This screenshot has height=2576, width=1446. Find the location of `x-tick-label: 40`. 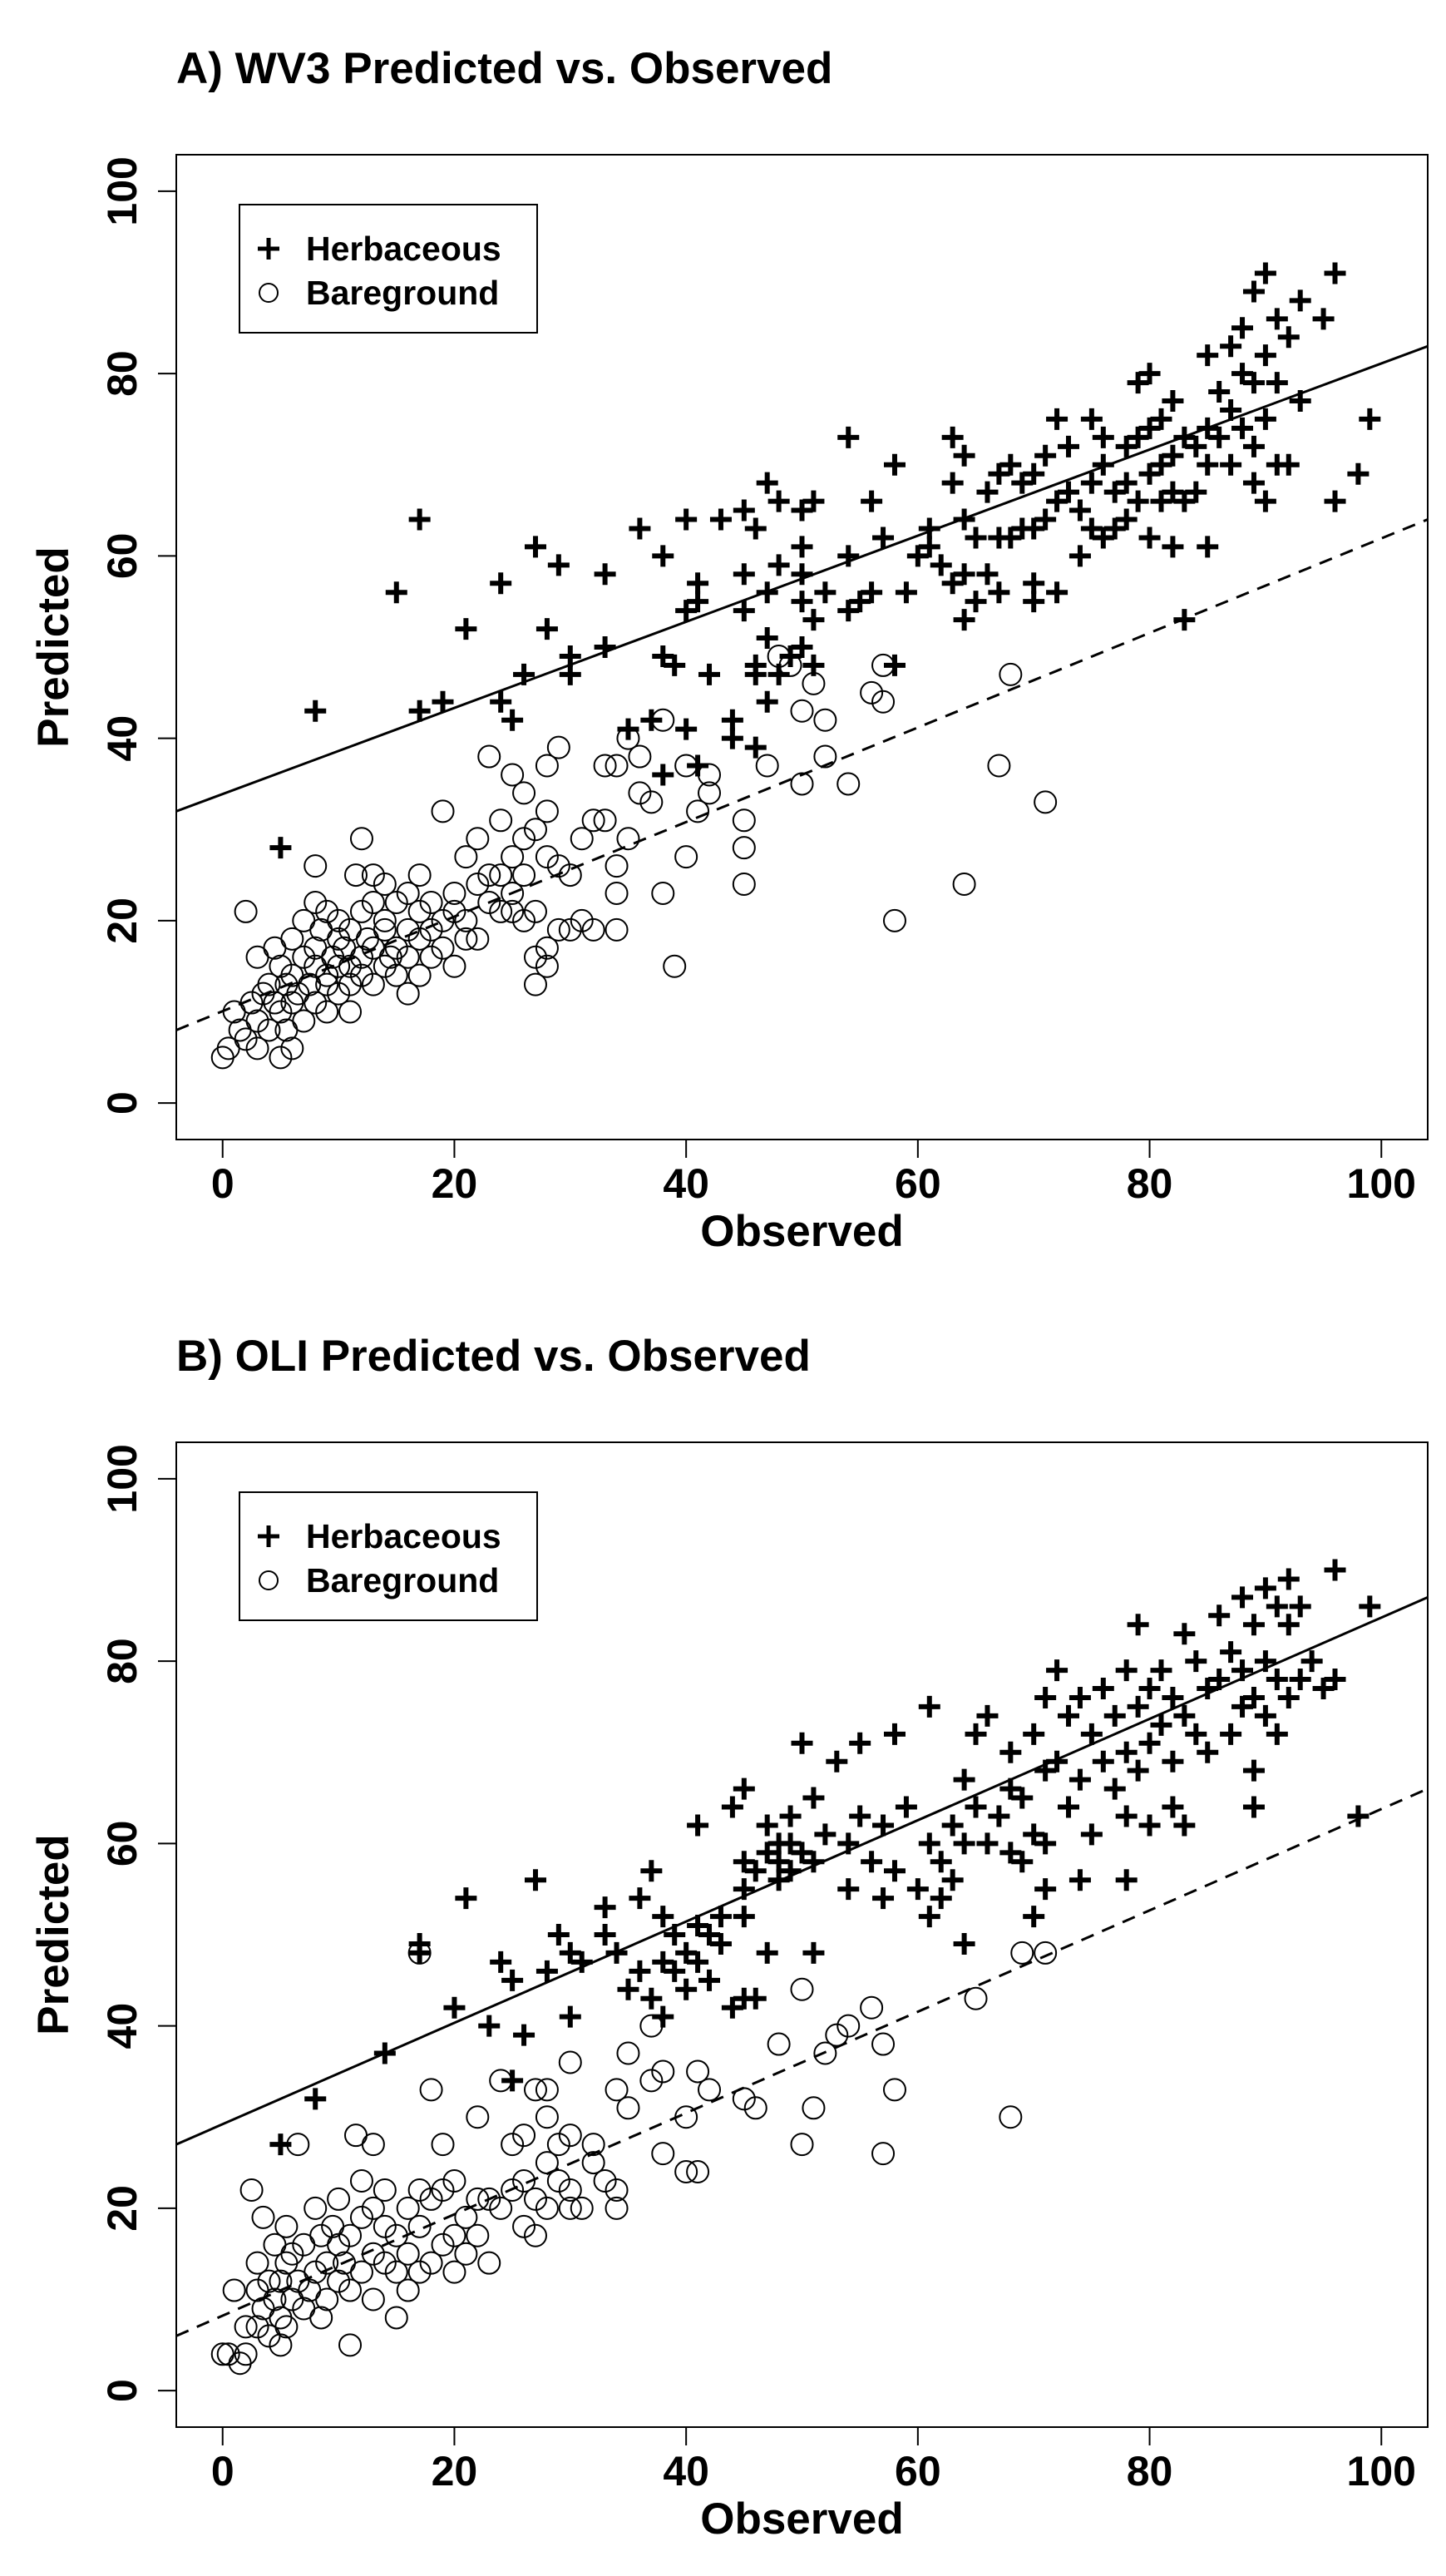

x-tick-label: 40 is located at coordinates (686, 1183).